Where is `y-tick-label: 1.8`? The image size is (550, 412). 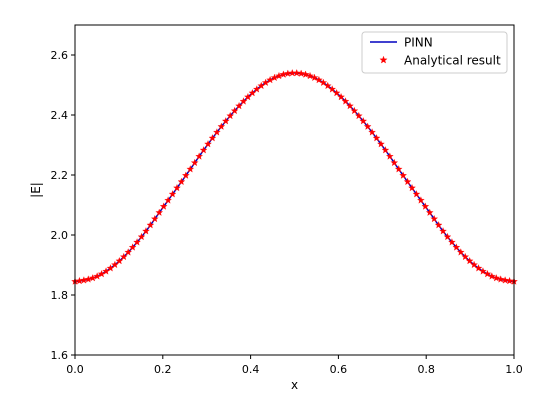
y-tick-label: 1.8 is located at coordinates (60, 295).